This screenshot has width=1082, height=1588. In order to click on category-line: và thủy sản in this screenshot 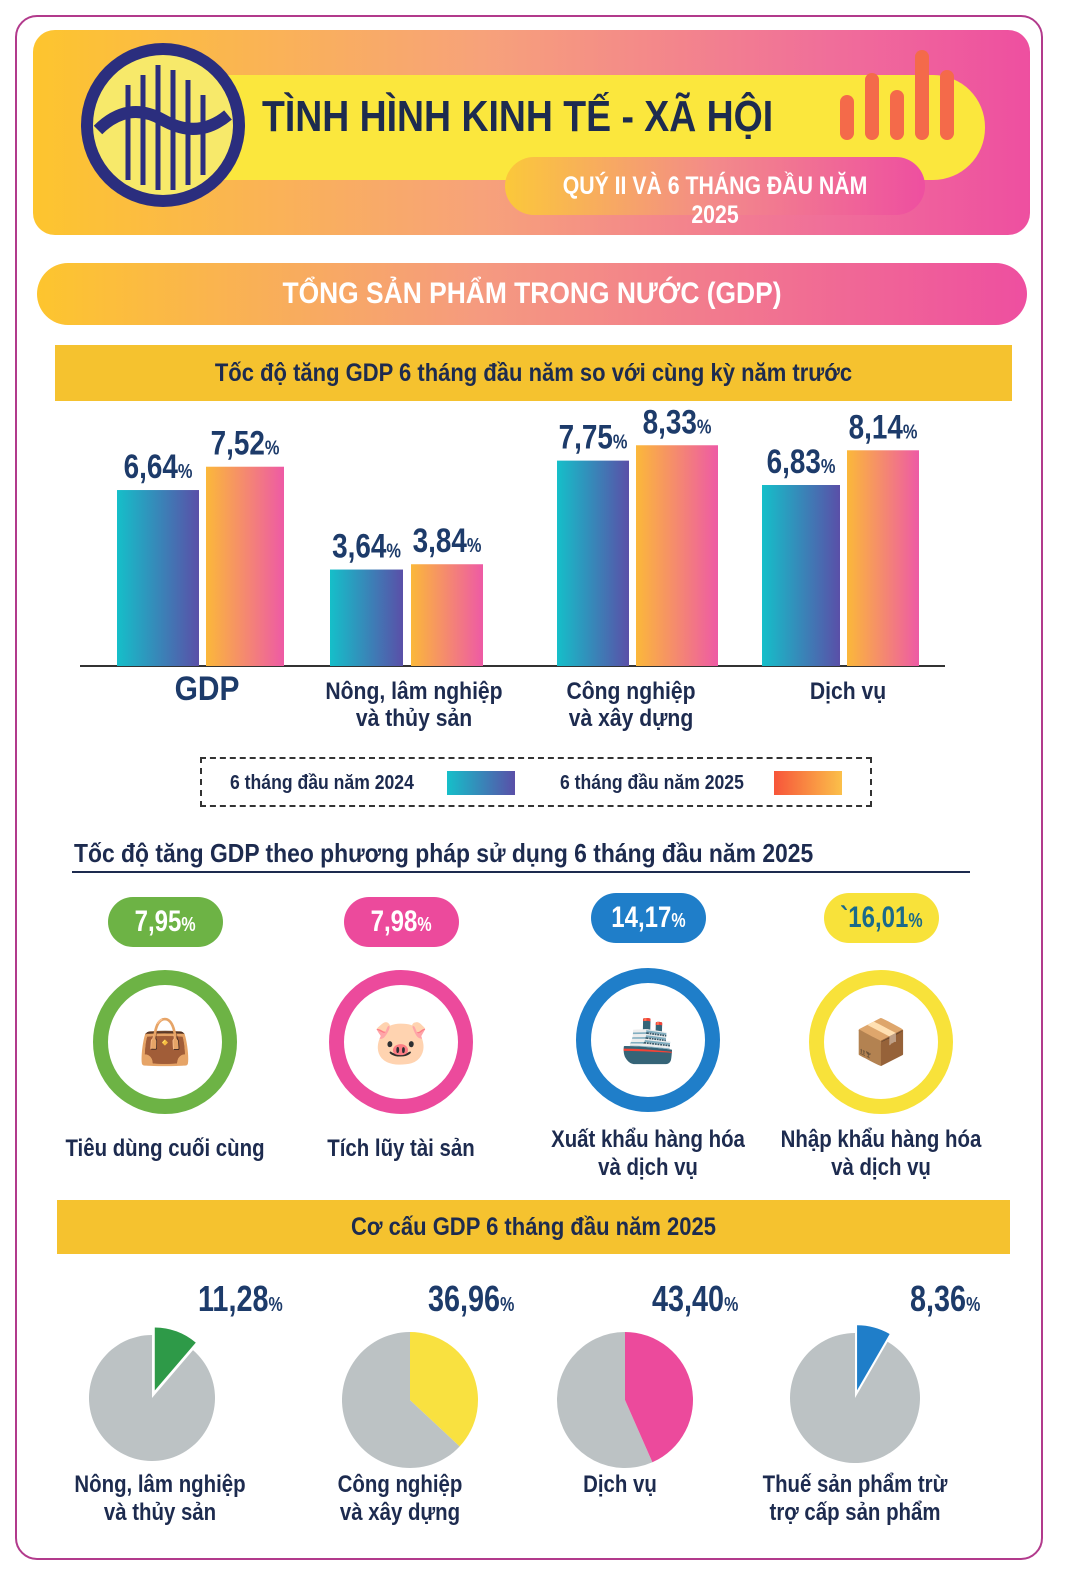, I will do `click(414, 718)`.